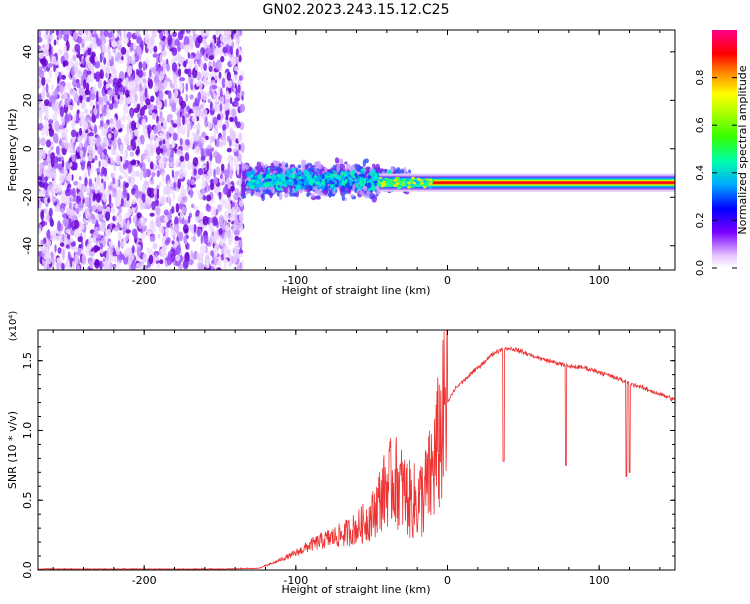 Image resolution: width=750 pixels, height=604 pixels. I want to click on y-tick-label: 0.0, so click(27, 570).